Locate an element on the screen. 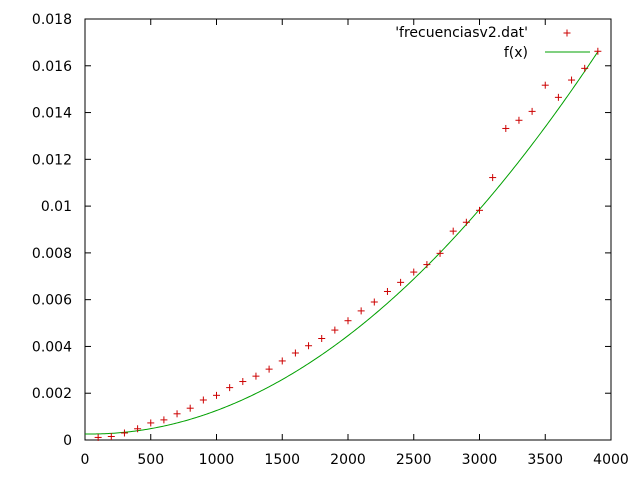  y-tick-label: 0.014 is located at coordinates (52, 114).